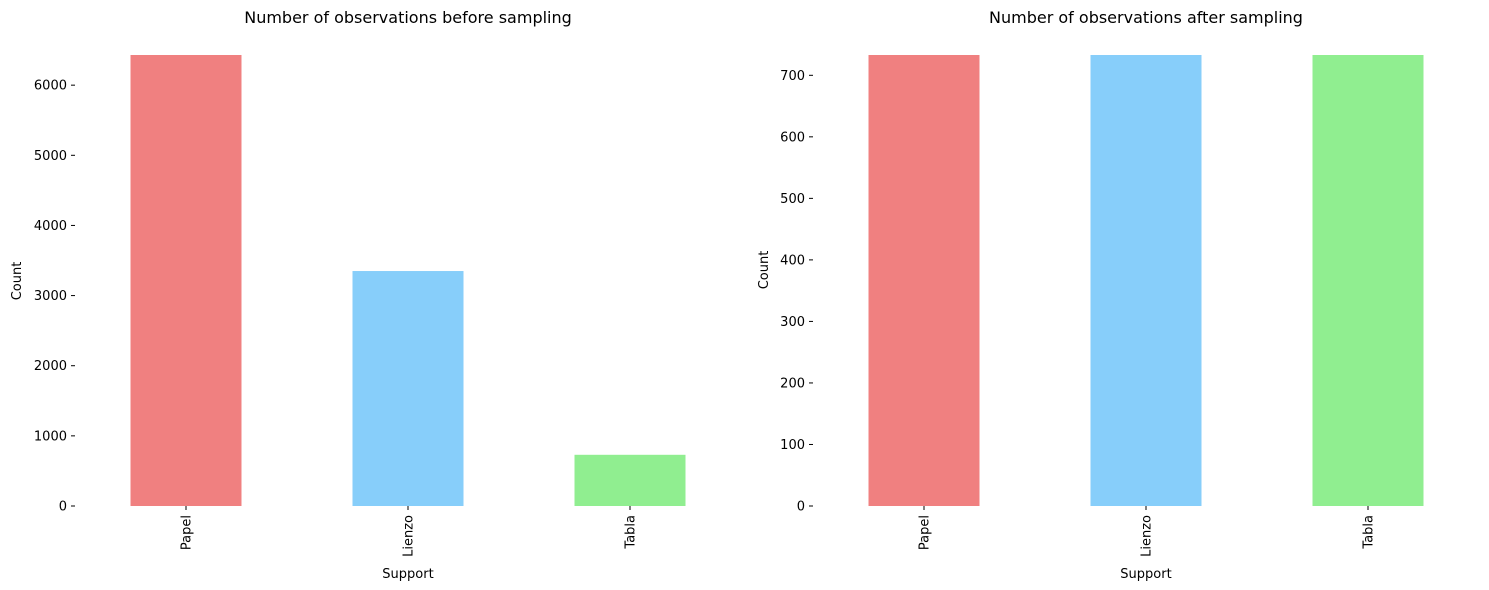 The width and height of the screenshot is (1489, 590). What do you see at coordinates (792, 383) in the screenshot?
I see `y-tick-label: 200` at bounding box center [792, 383].